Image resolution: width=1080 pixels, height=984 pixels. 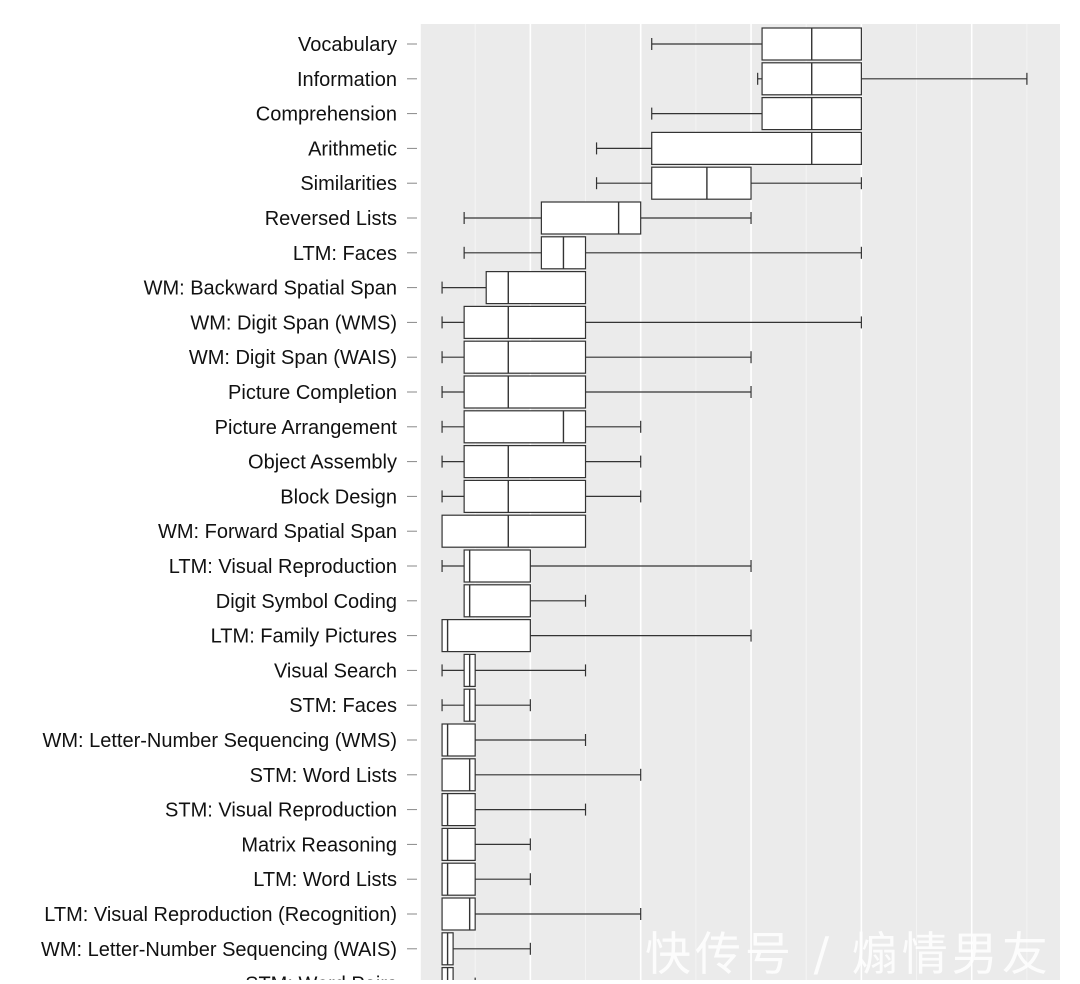 I want to click on category-label: STM: Word Lists, so click(x=323, y=776).